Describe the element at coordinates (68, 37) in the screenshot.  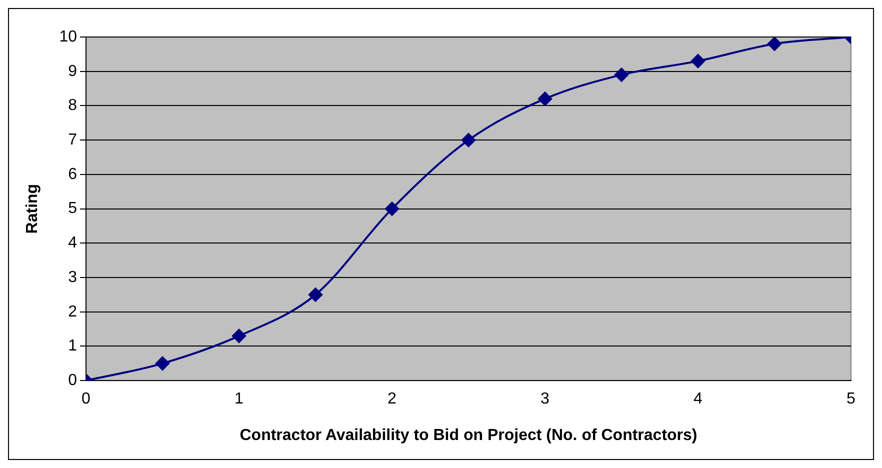
I see `y-tick-label: 10` at that location.